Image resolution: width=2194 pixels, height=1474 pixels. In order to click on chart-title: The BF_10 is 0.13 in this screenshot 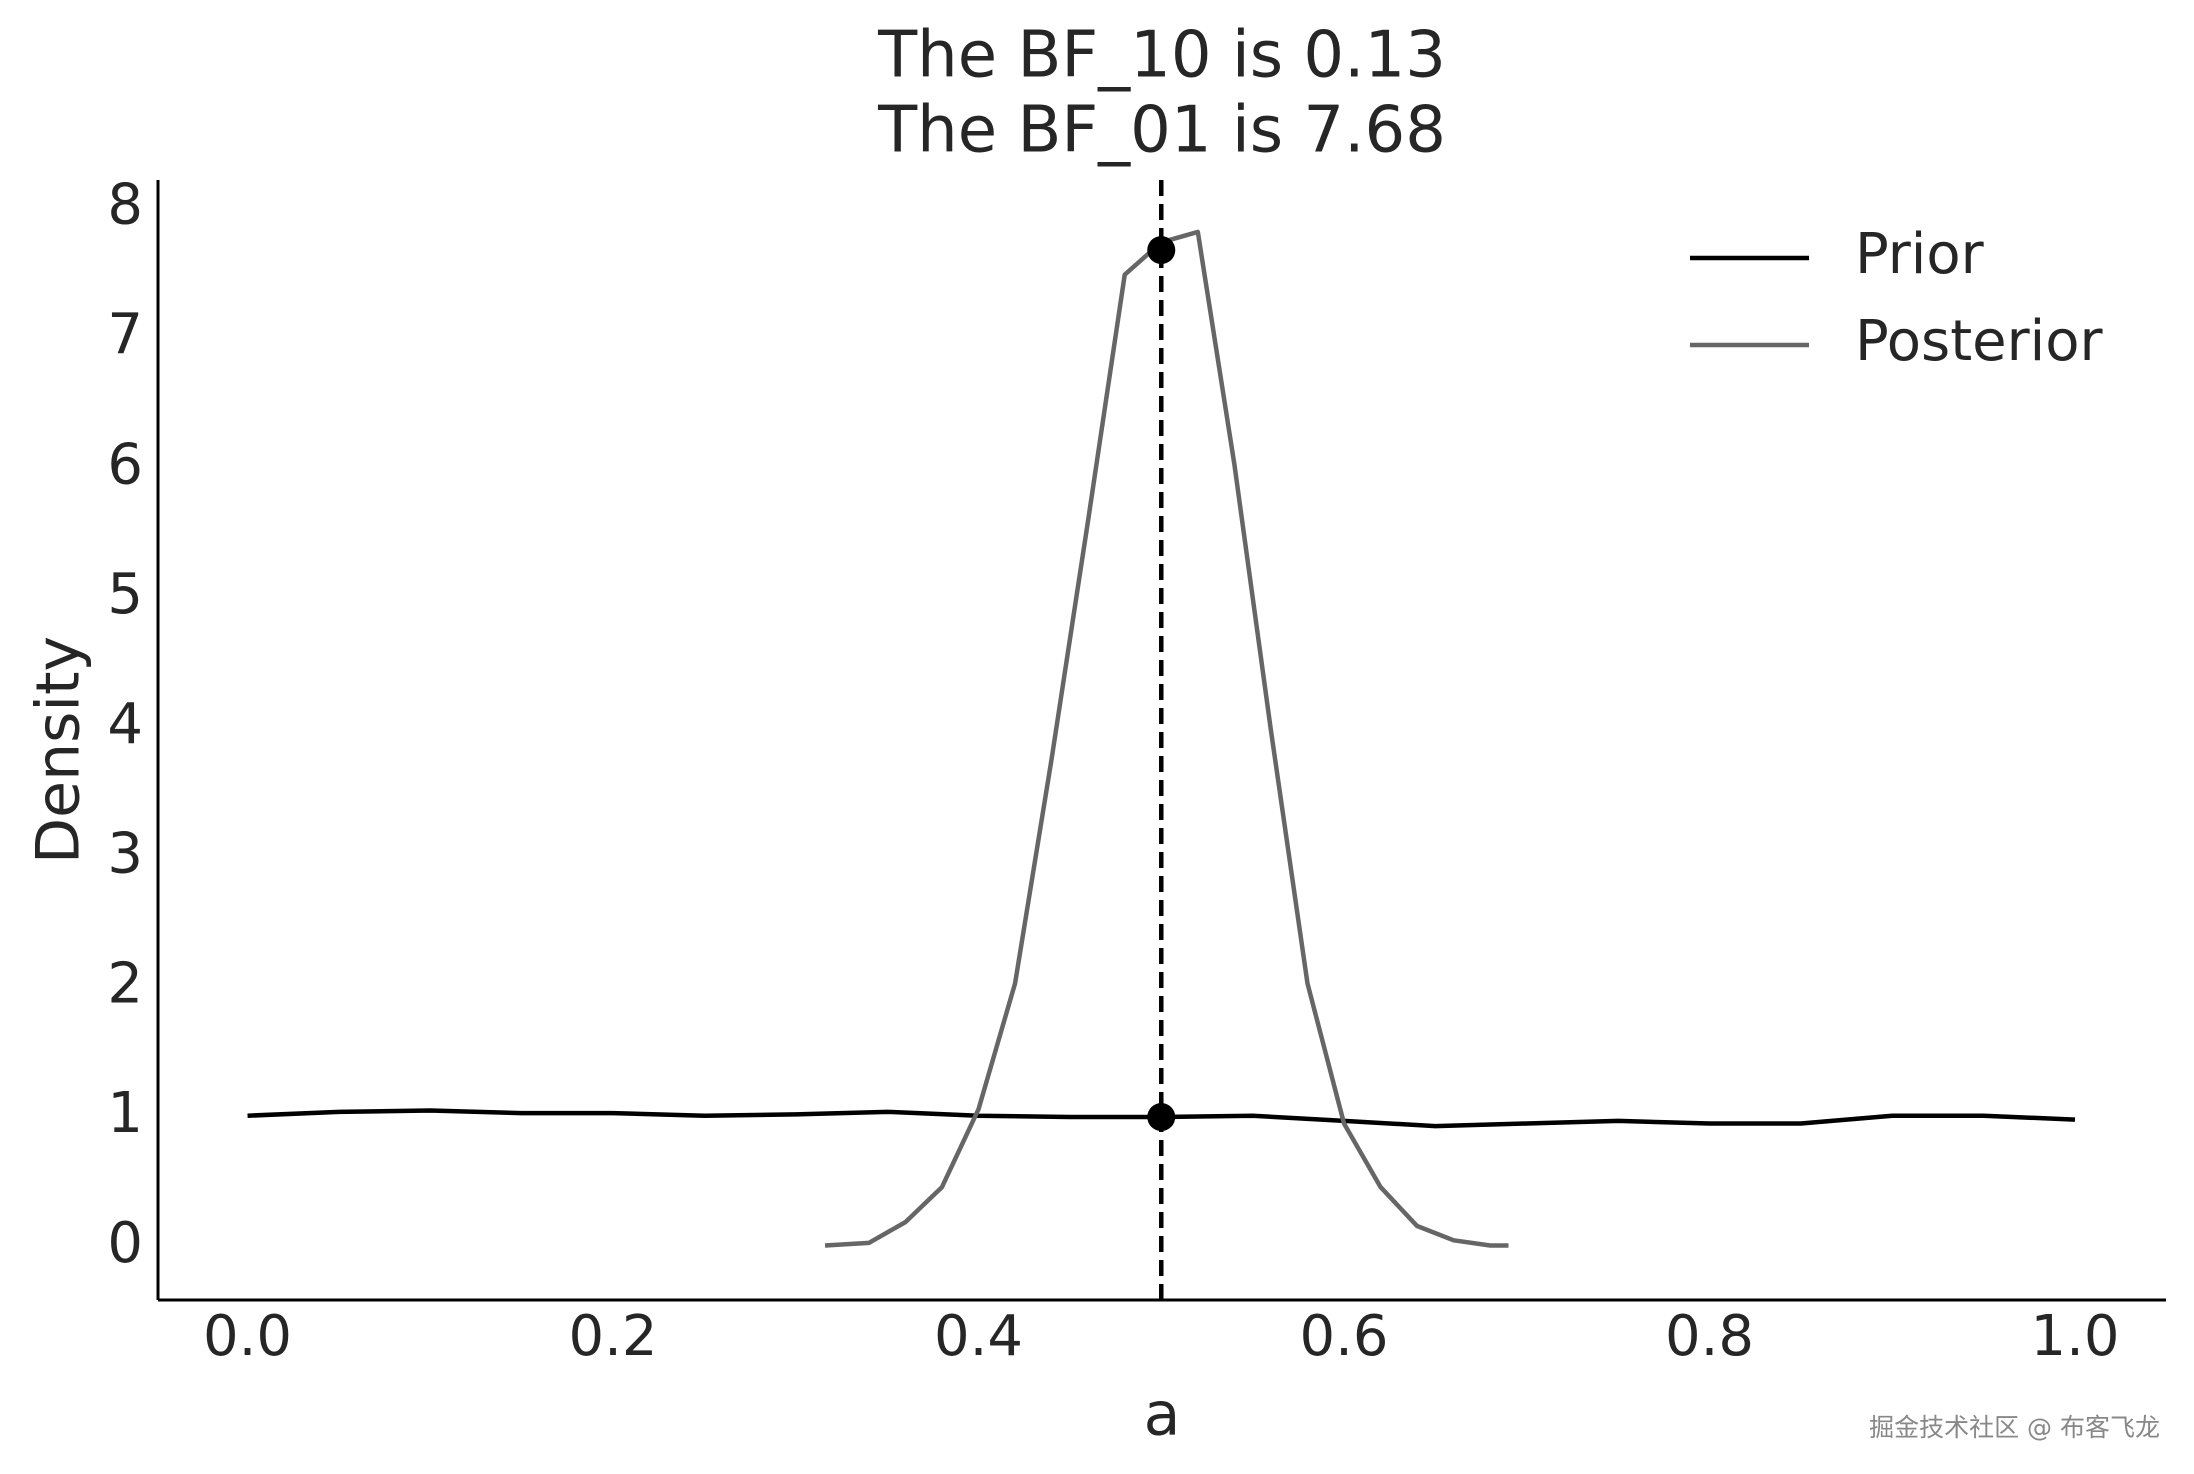, I will do `click(1161, 56)`.